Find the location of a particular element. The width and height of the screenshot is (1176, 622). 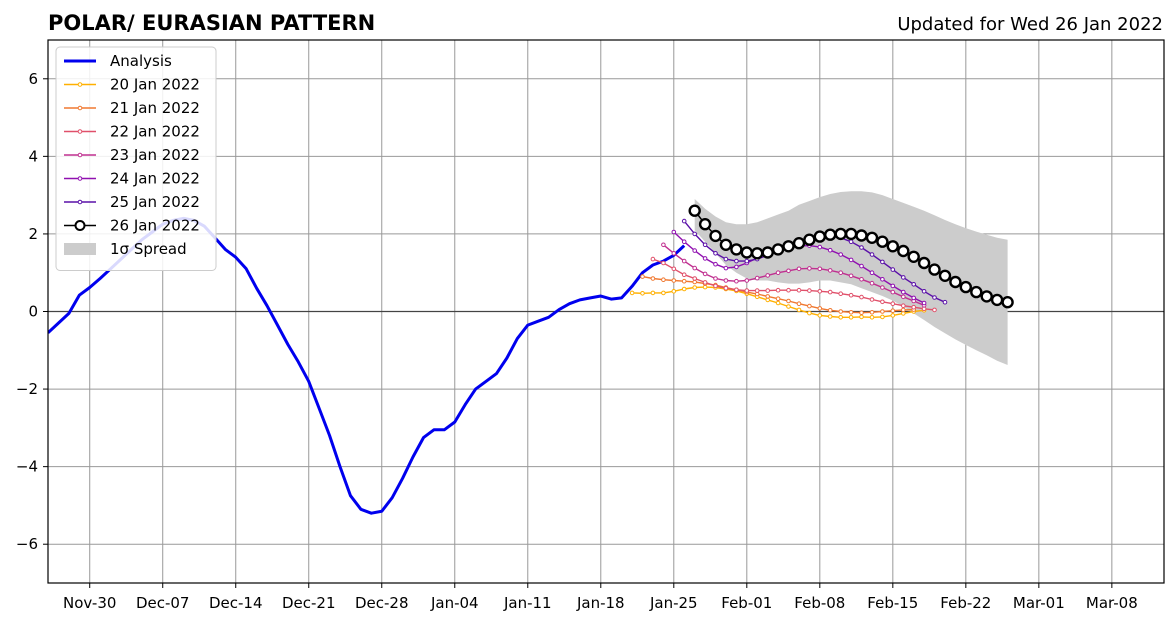

x-tick-label: Mar-01 is located at coordinates (1039, 603).